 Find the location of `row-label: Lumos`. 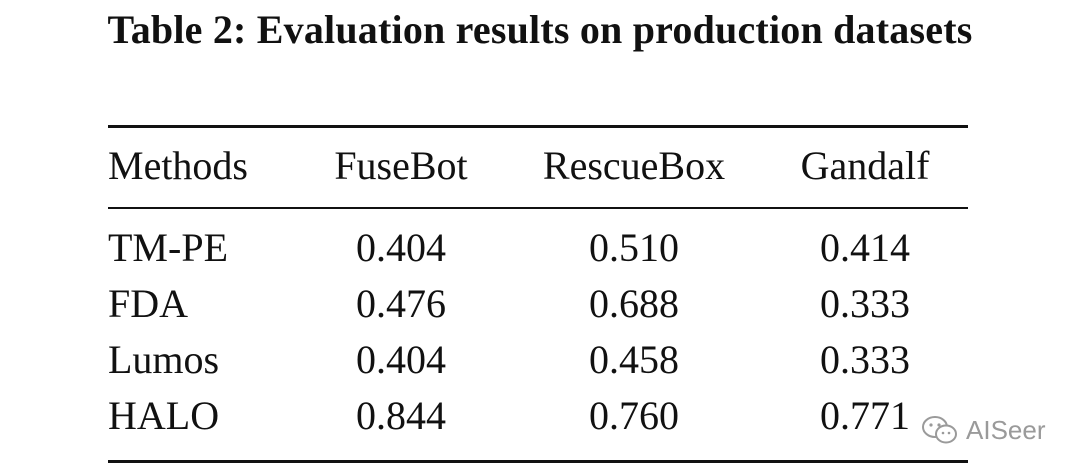

row-label: Lumos is located at coordinates (164, 359).